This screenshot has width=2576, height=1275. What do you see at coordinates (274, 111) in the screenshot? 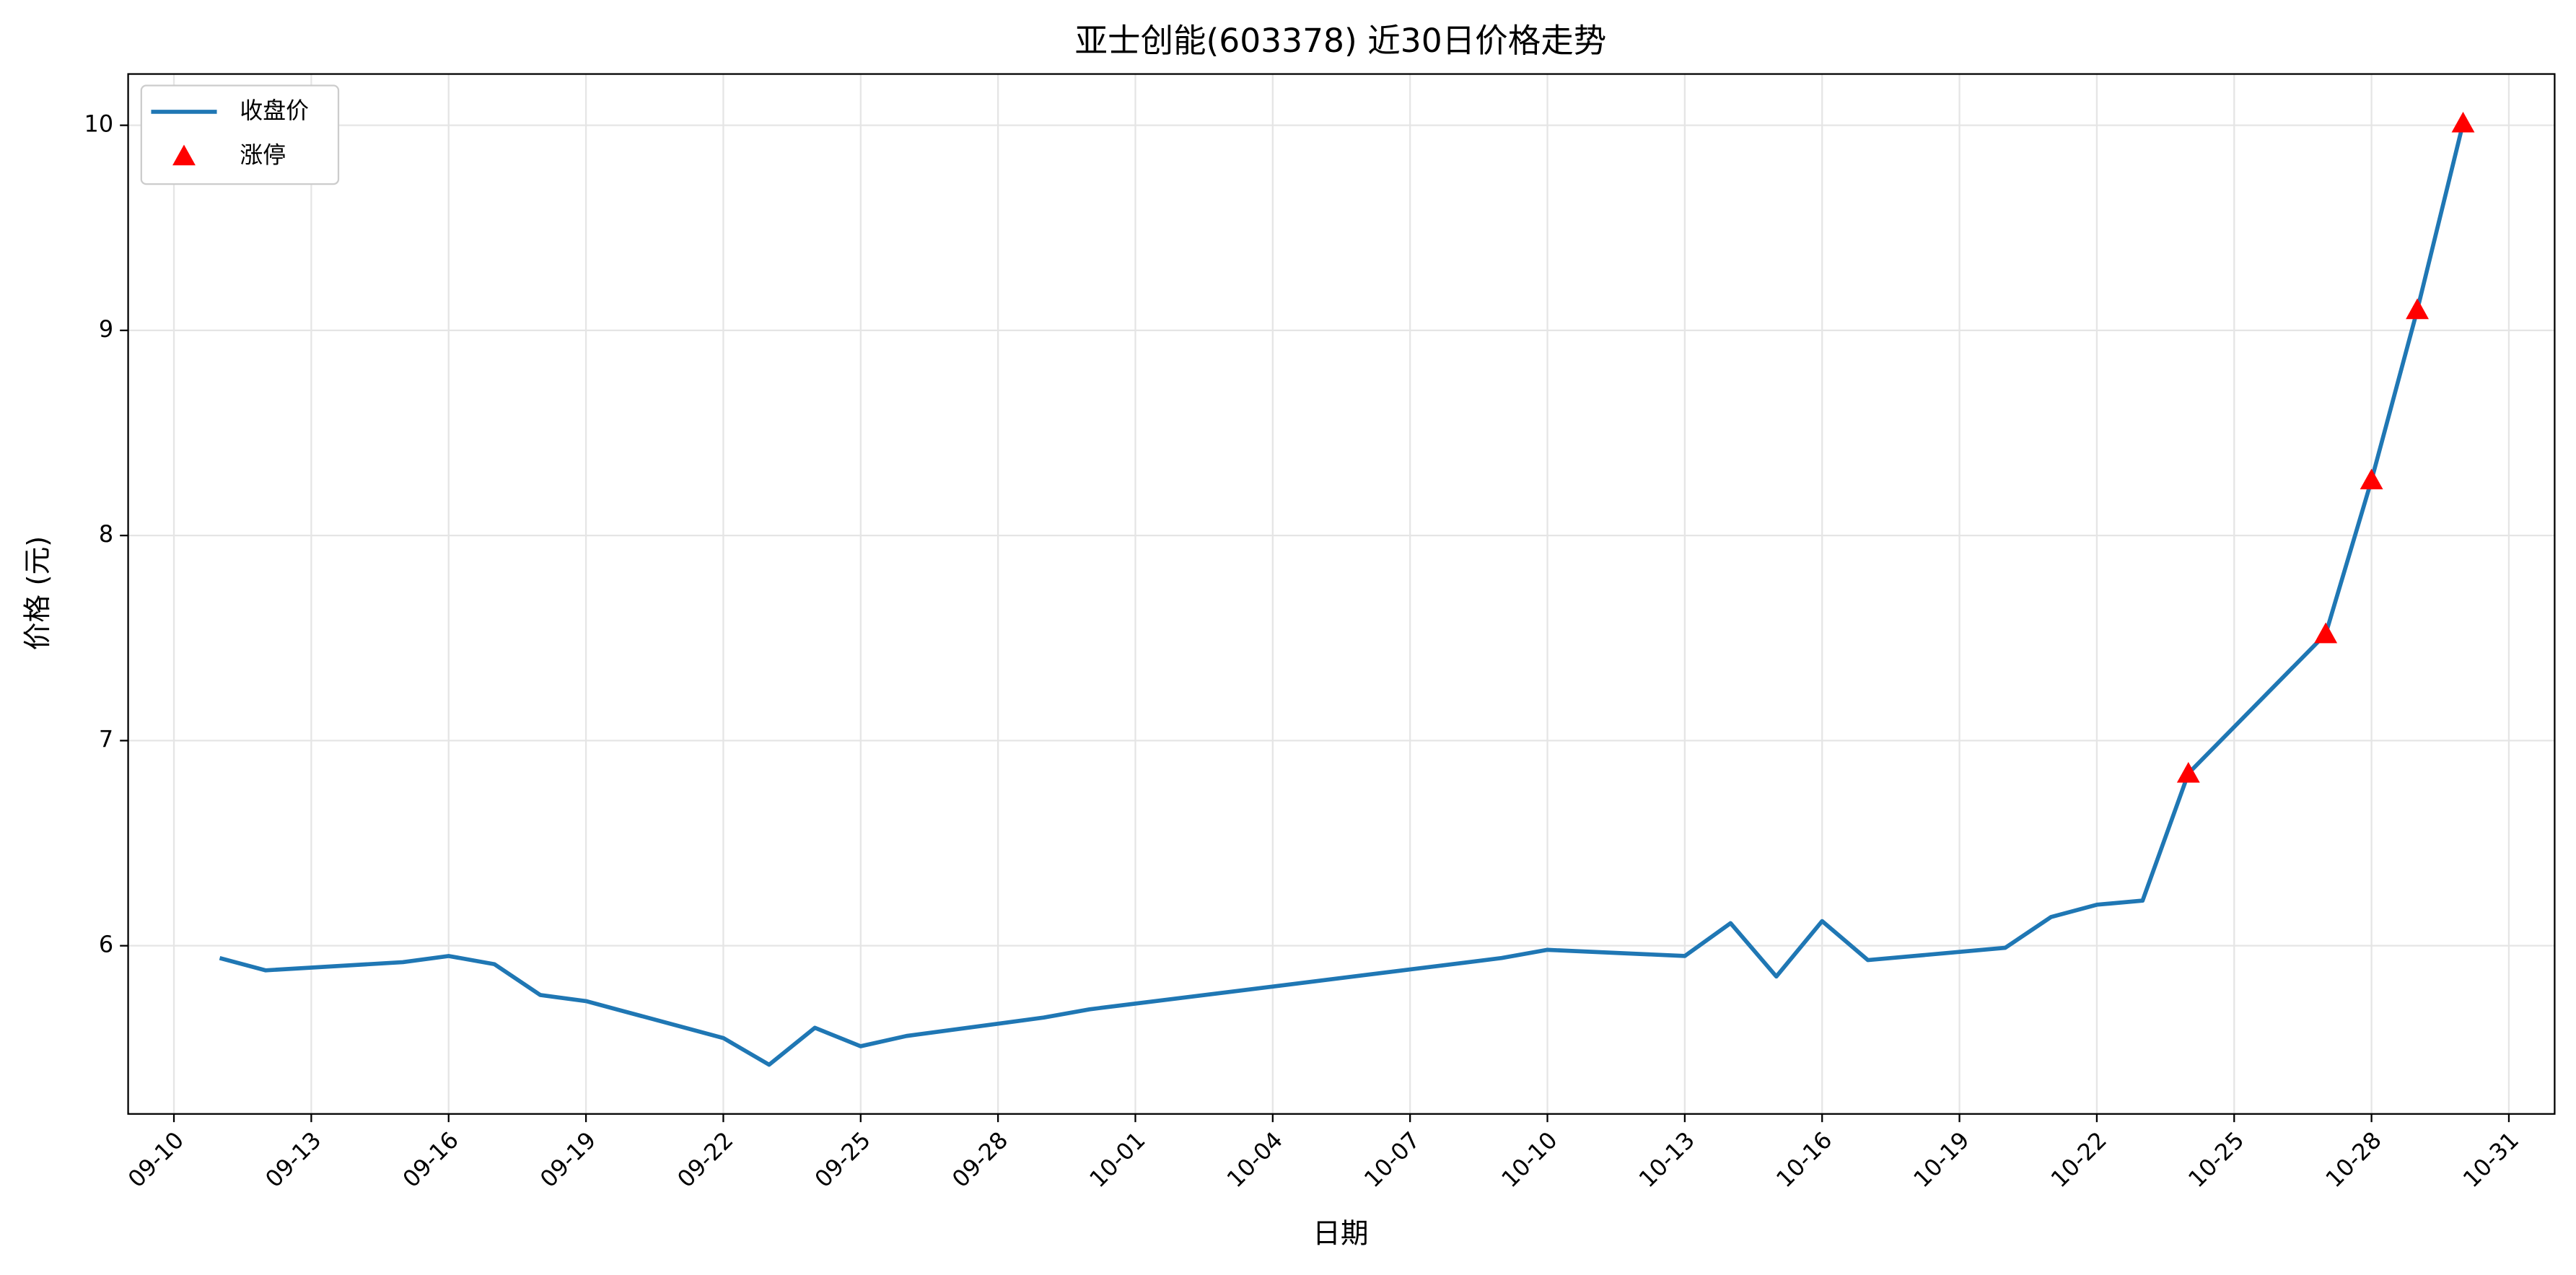
I see `legend-label: 收盘价` at bounding box center [274, 111].